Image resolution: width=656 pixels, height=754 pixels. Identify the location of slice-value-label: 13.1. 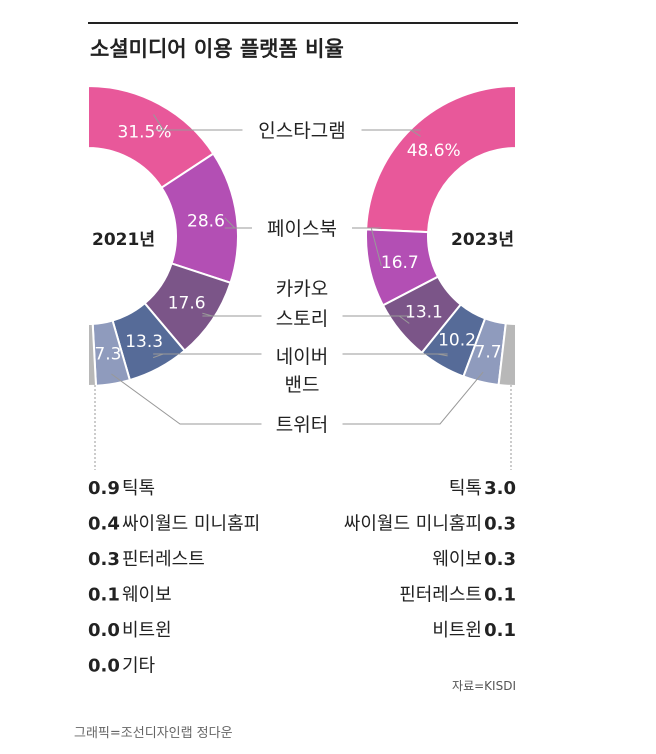
(424, 312).